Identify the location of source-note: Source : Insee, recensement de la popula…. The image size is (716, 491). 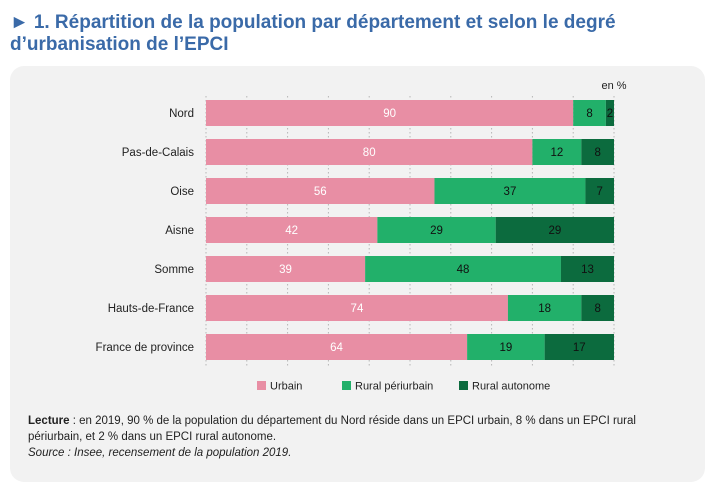
(160, 453).